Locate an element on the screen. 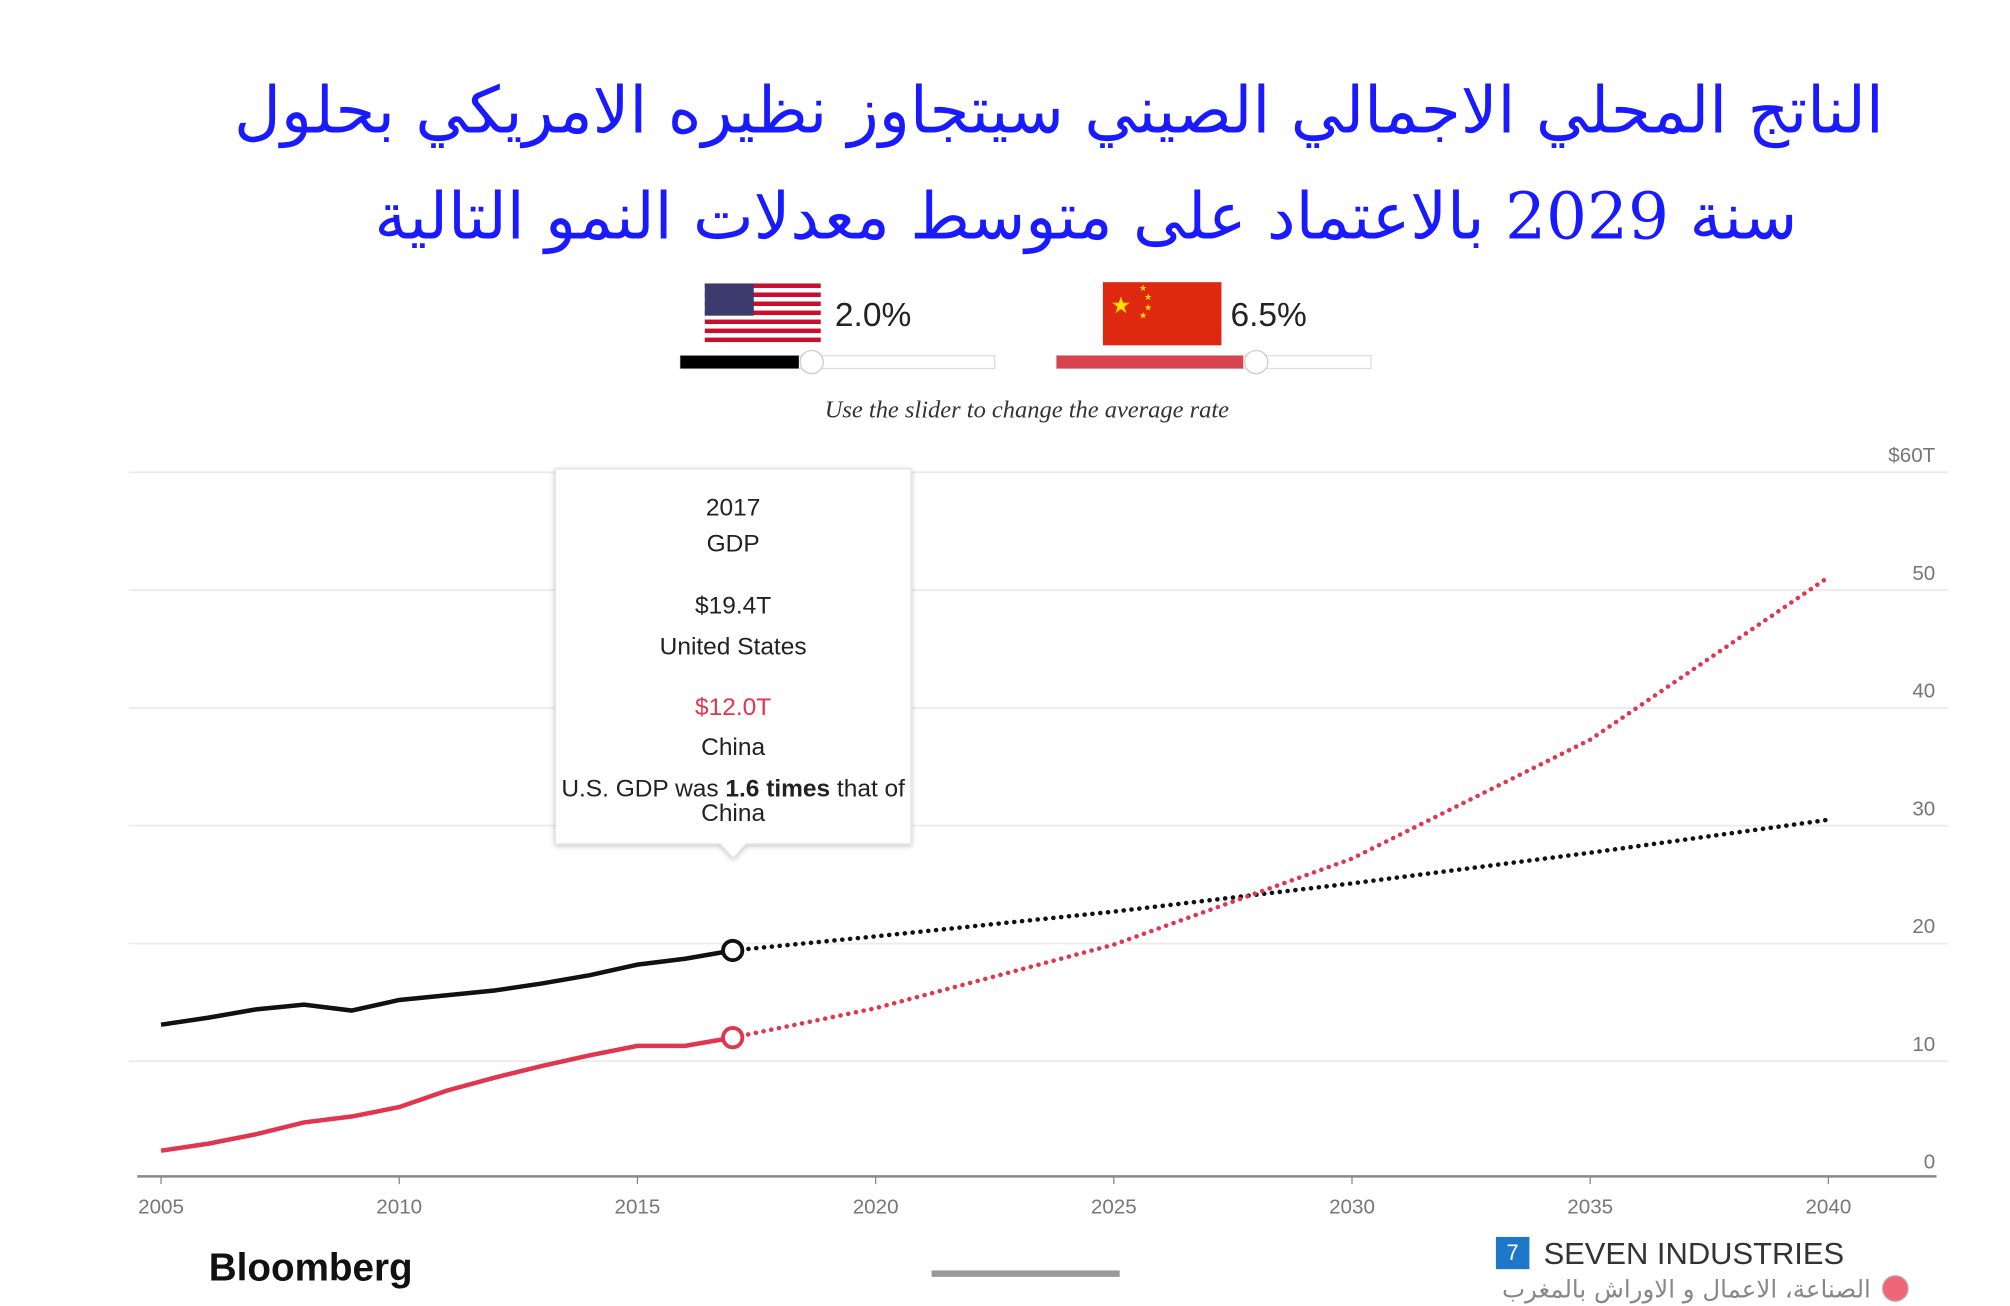 The width and height of the screenshot is (2010, 1306). note-part: China is located at coordinates (733, 813).